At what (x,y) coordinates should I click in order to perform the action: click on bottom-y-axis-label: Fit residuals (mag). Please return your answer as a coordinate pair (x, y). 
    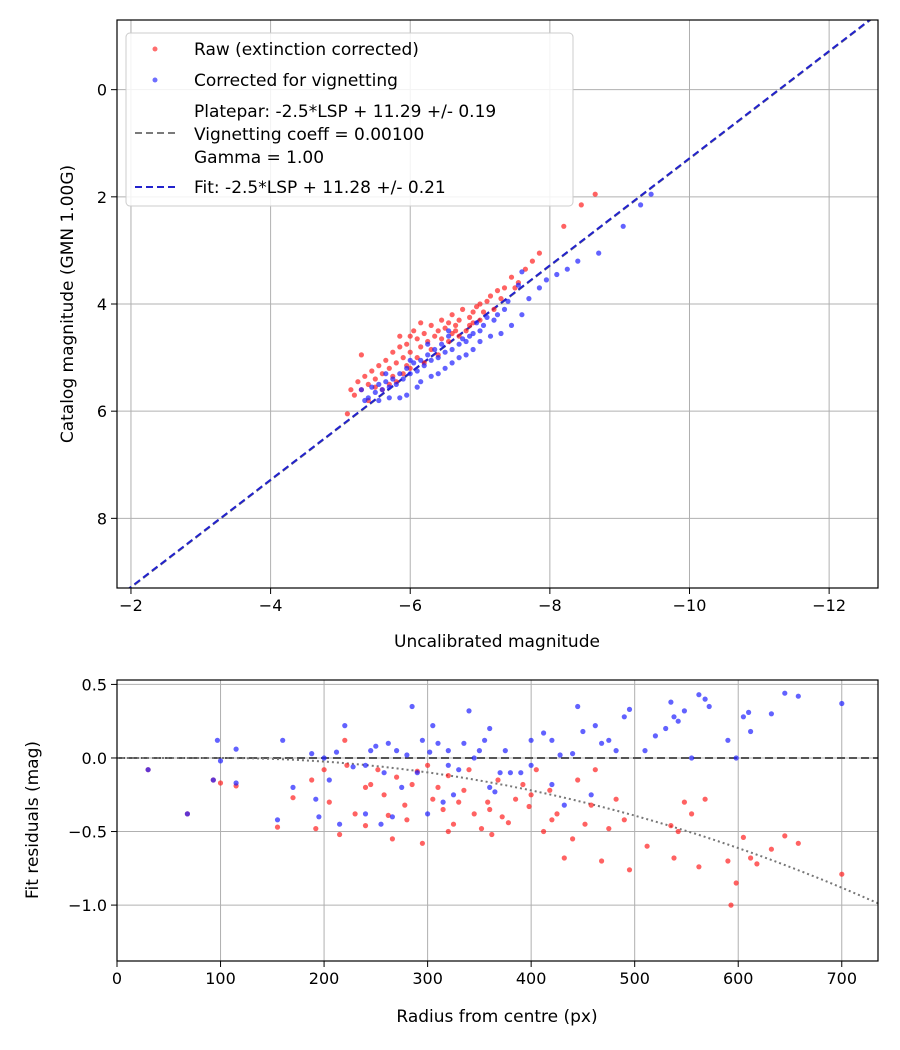
    Looking at the image, I should click on (33, 820).